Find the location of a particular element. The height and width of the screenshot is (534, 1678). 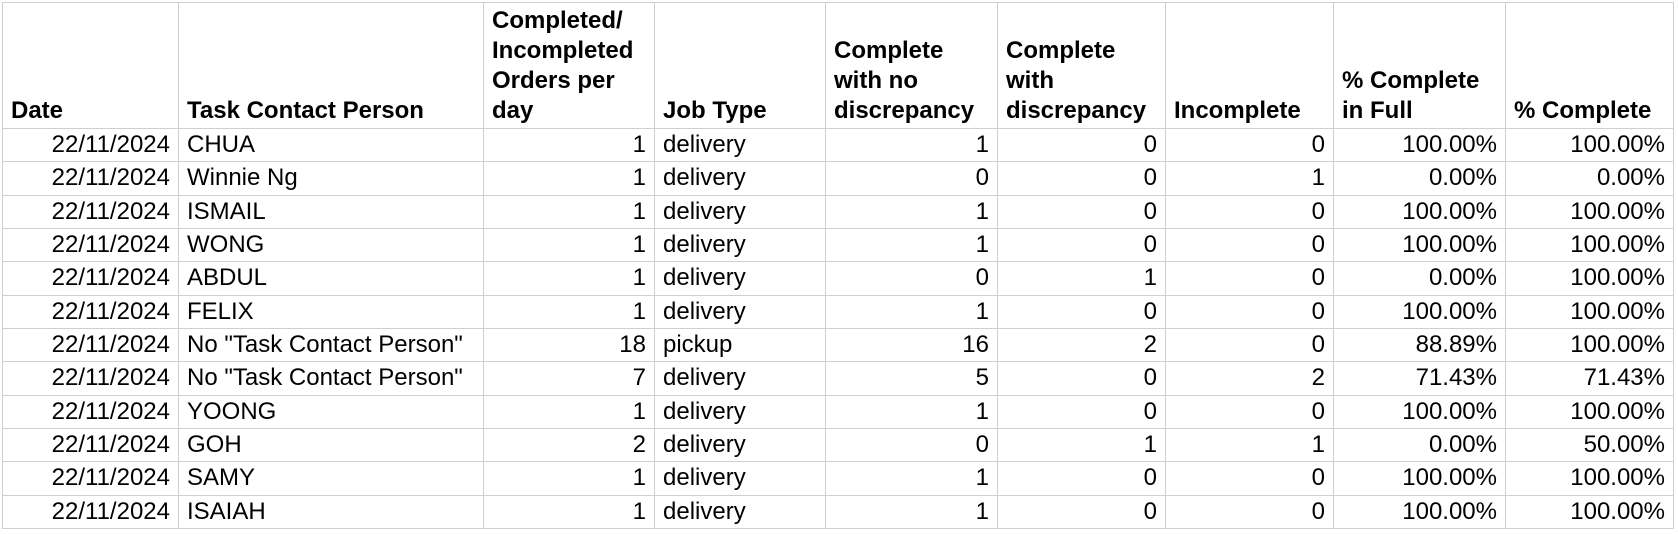

cell-pct-complete: 50.00% is located at coordinates (1589, 445).